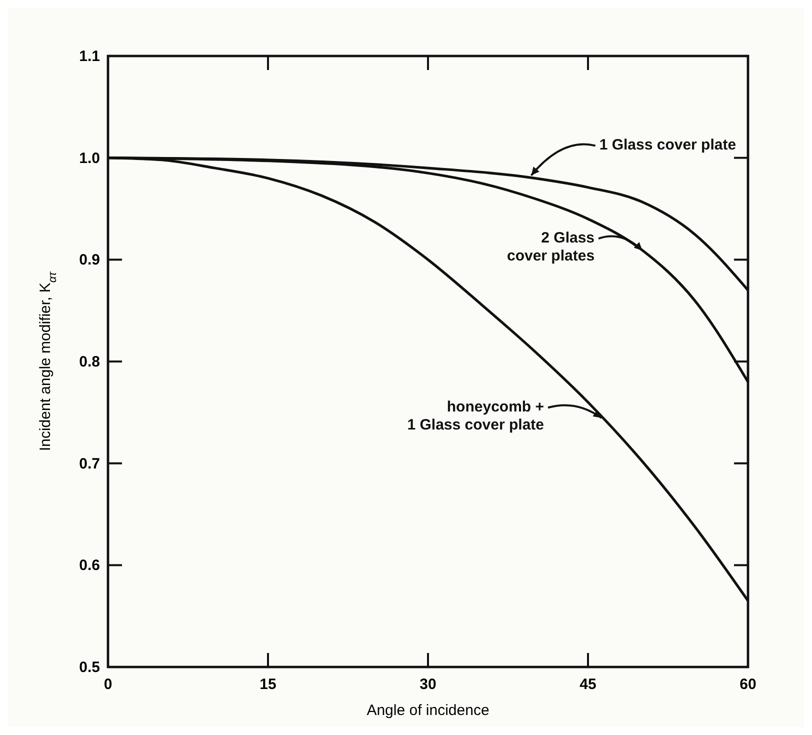 Image resolution: width=812 pixels, height=735 pixels. What do you see at coordinates (89, 463) in the screenshot?
I see `y-tick-label: 0.7` at bounding box center [89, 463].